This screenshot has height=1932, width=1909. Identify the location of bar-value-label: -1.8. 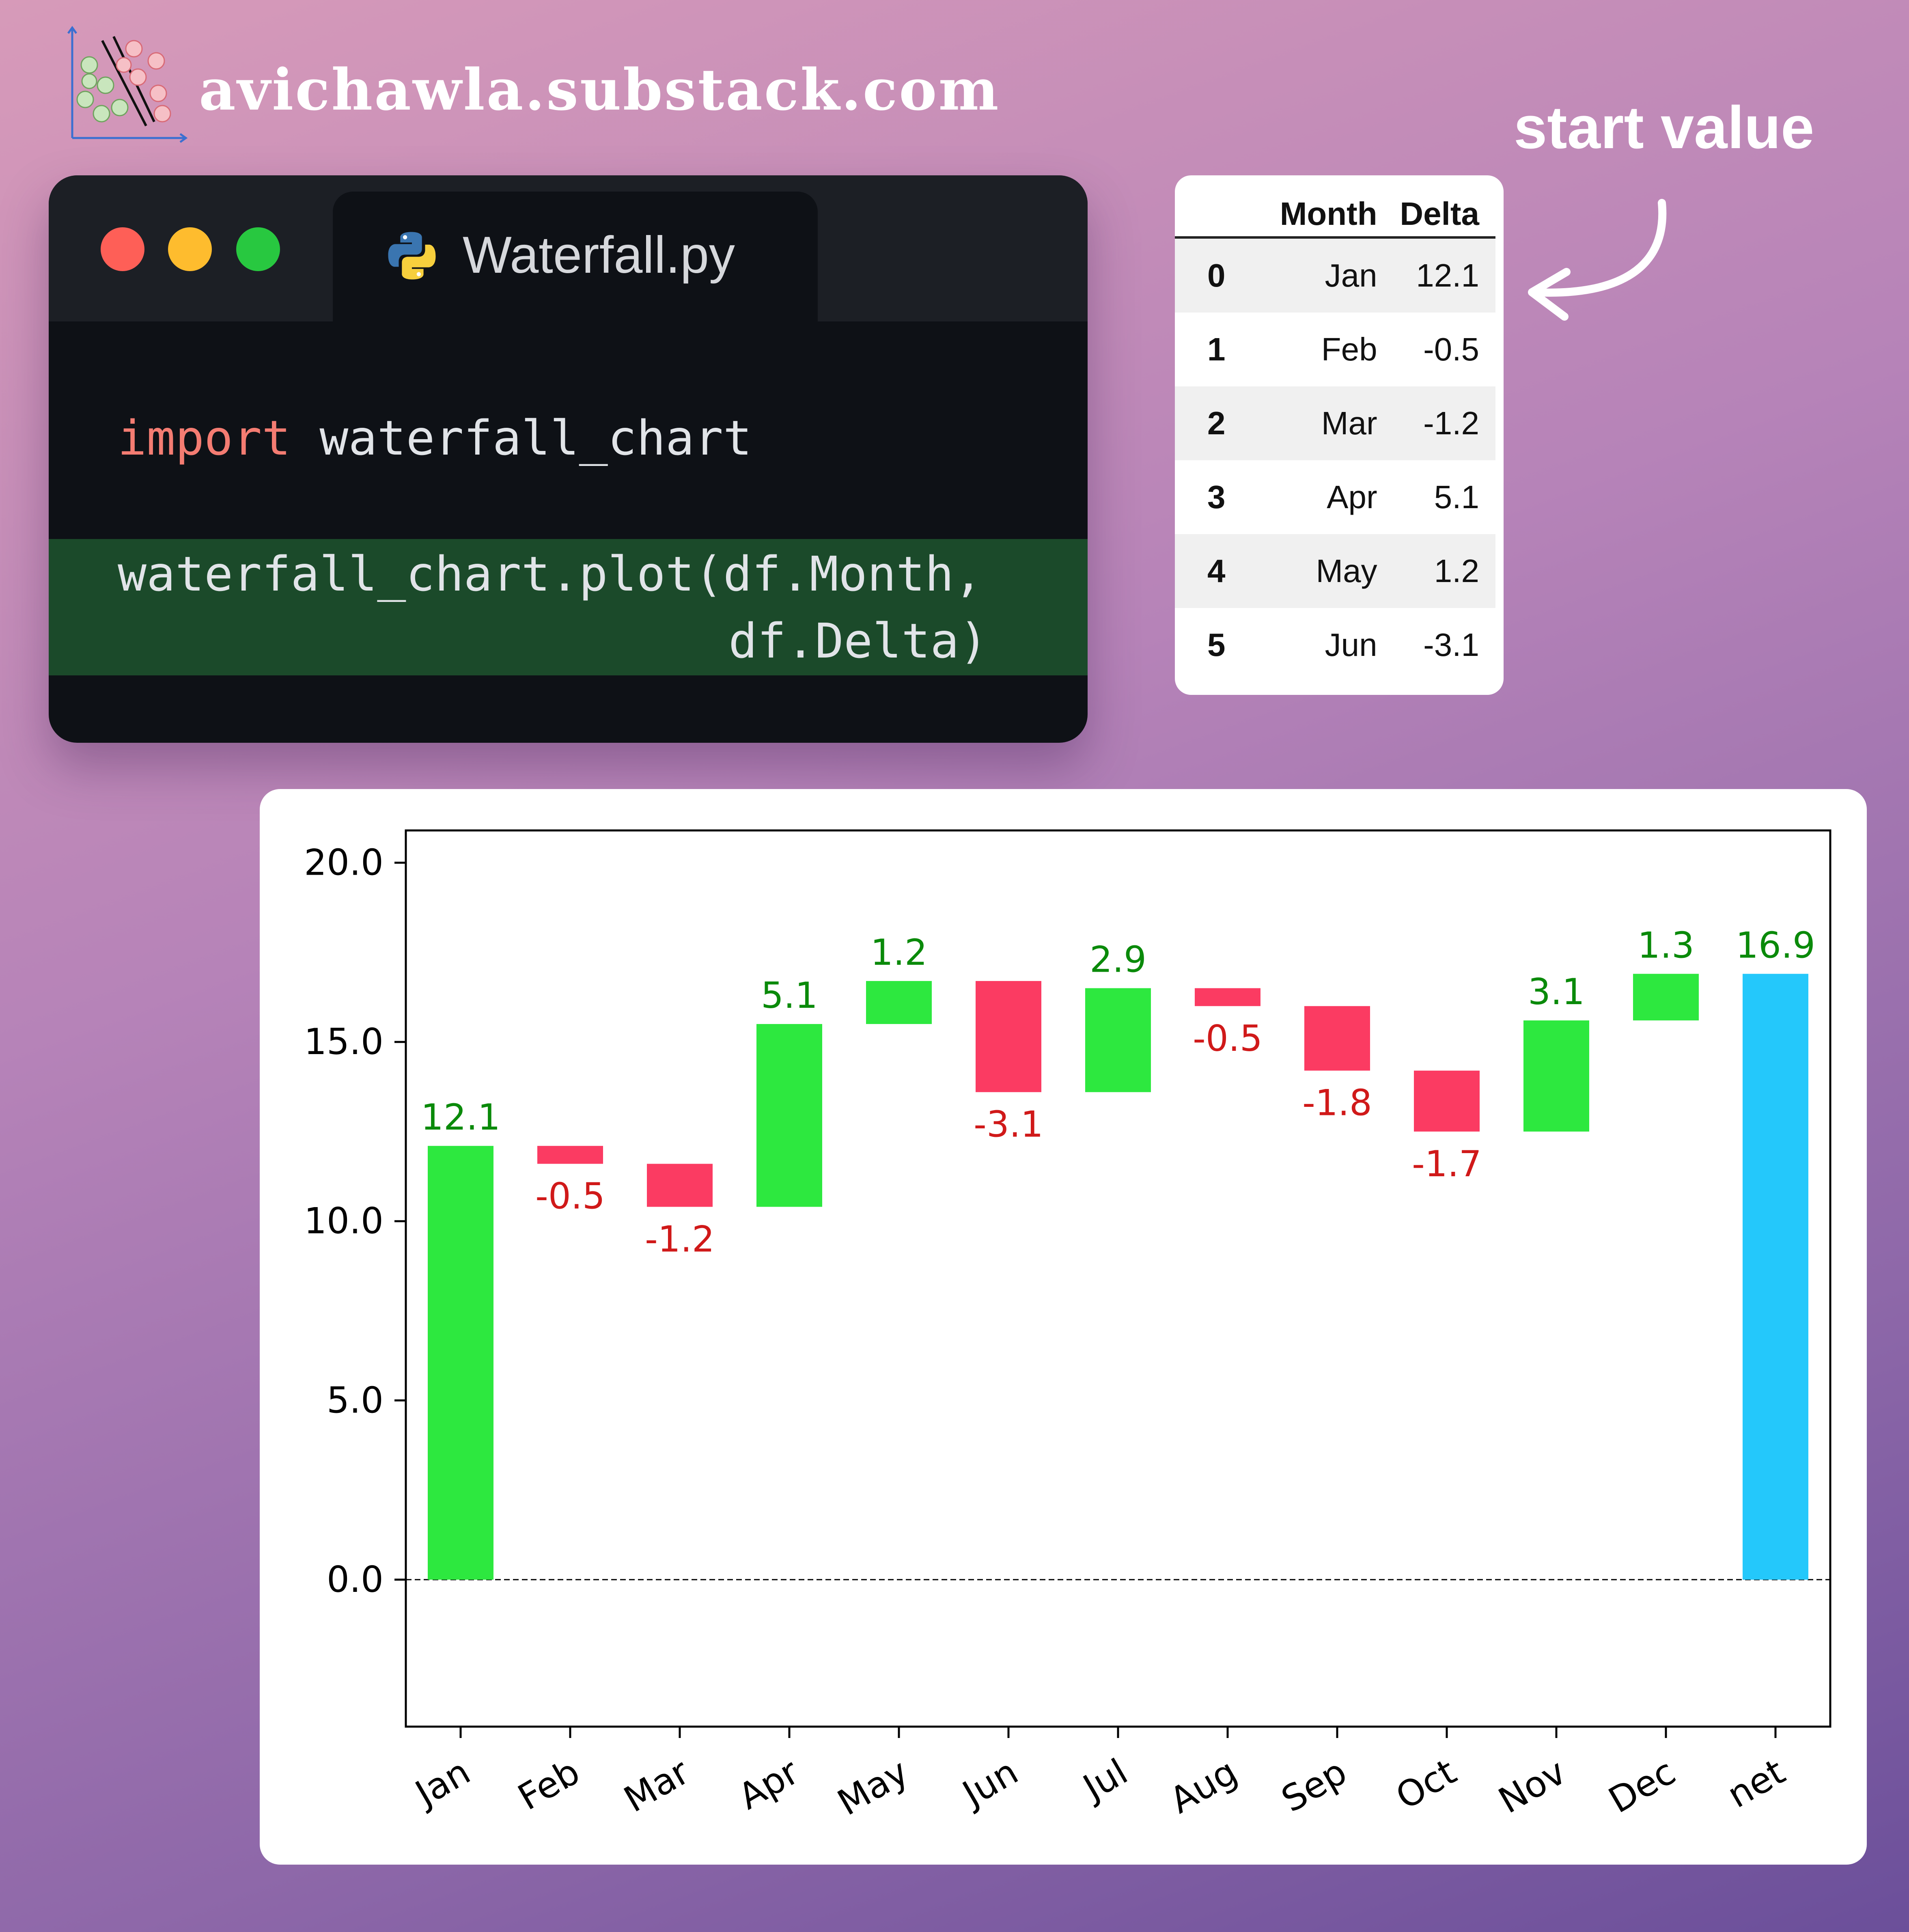
(1337, 1103).